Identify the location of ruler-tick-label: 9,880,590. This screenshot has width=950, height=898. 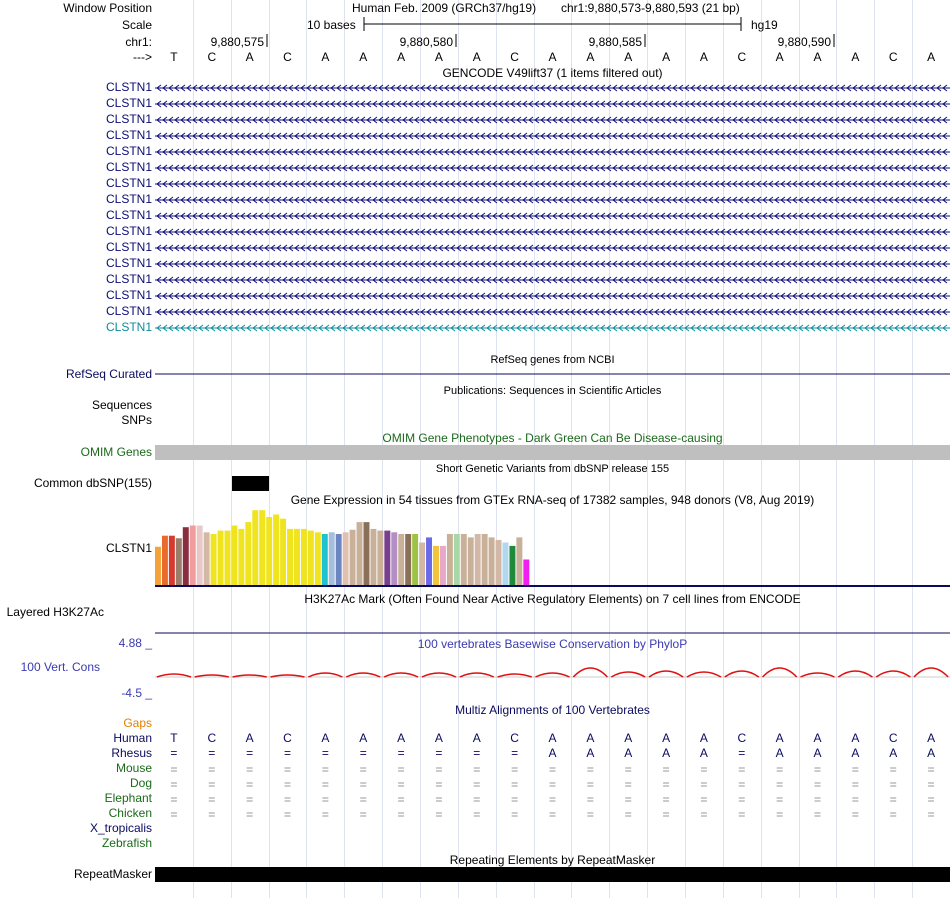
(804, 42).